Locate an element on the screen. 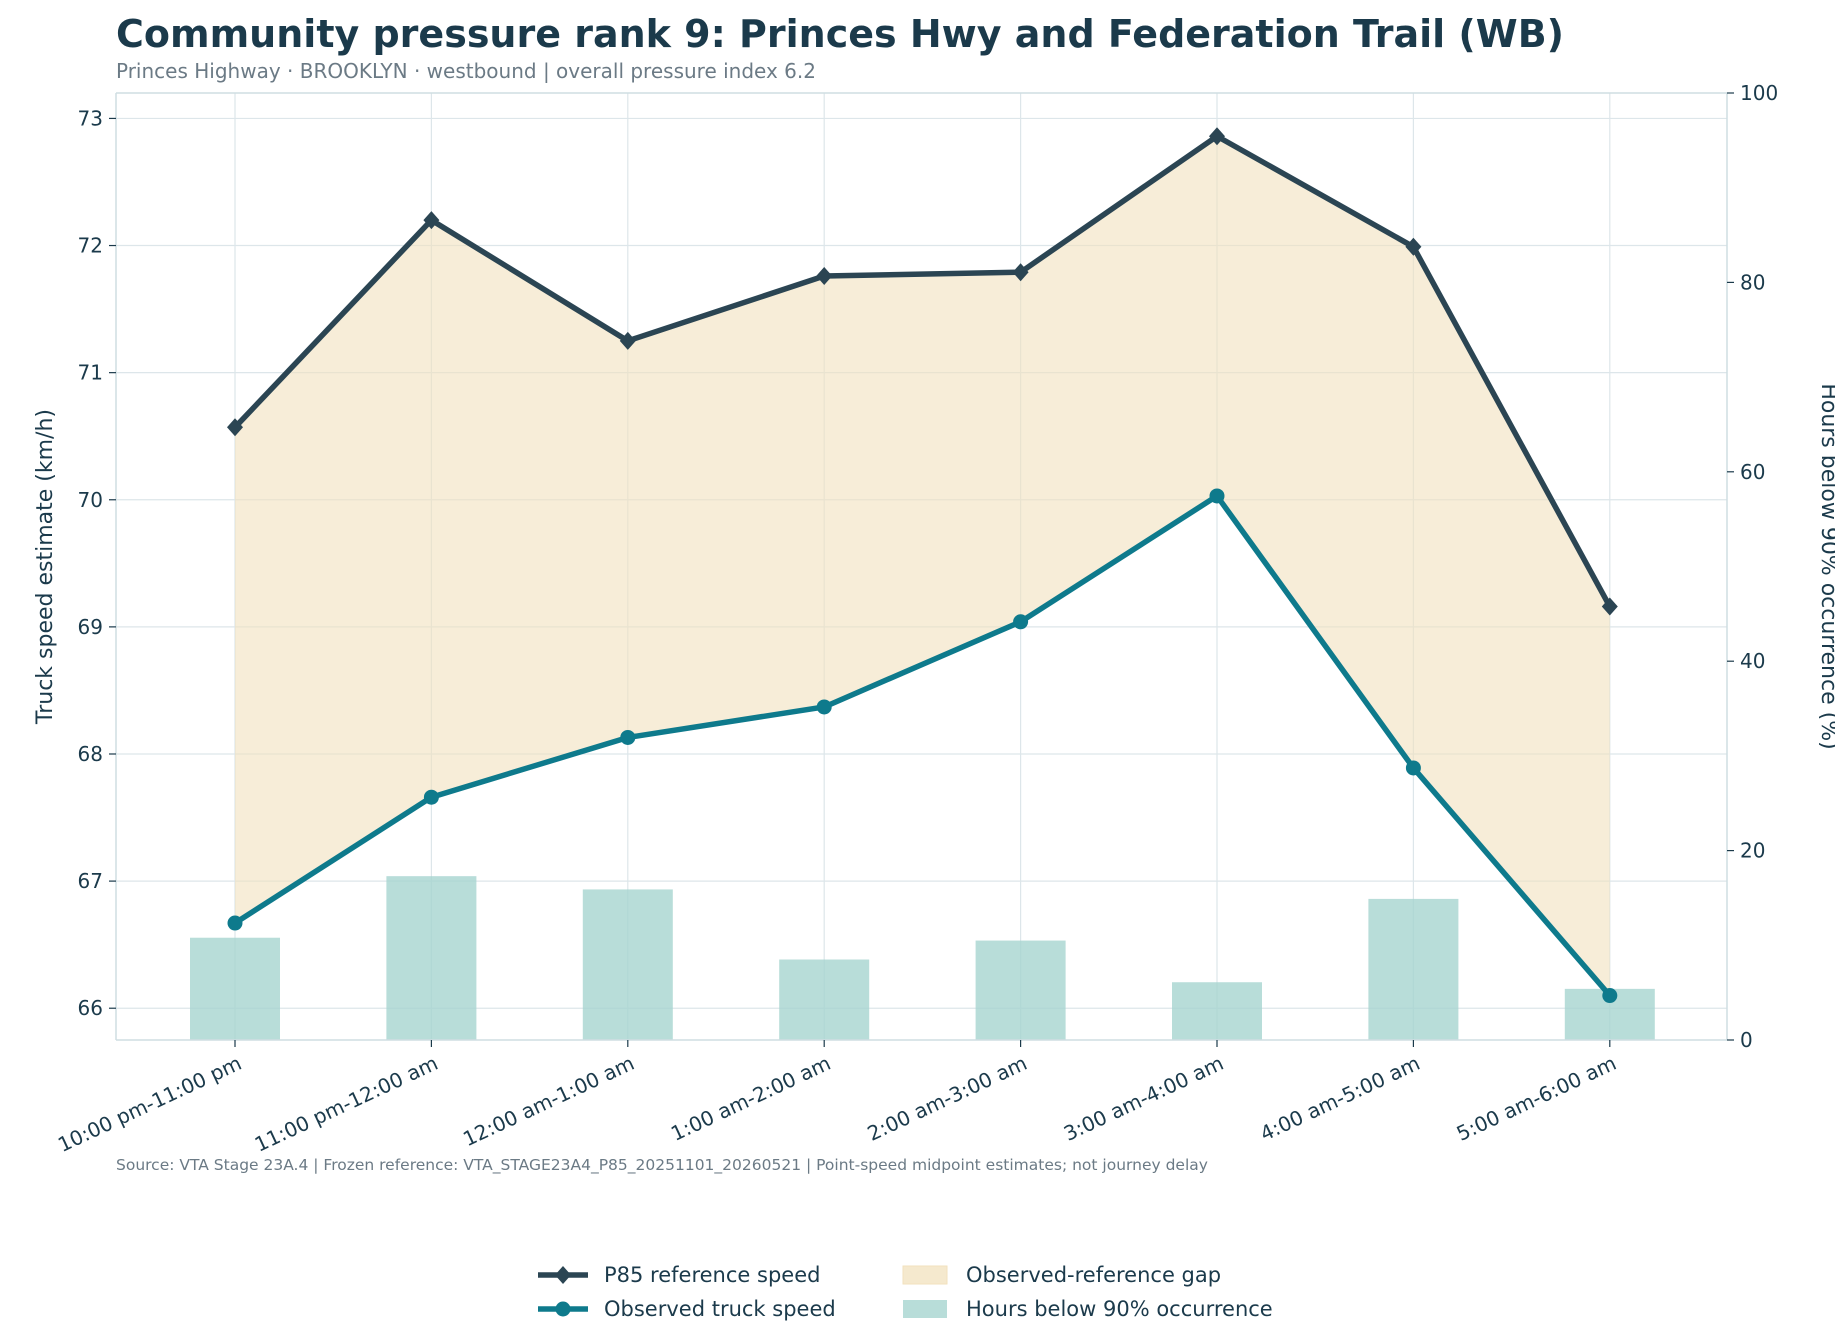 This screenshot has width=1835, height=1344. y-tick-label: 72 is located at coordinates (90, 246).